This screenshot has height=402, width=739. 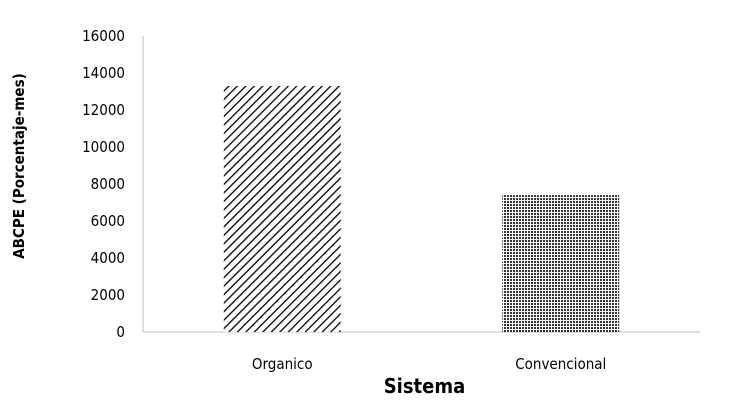 What do you see at coordinates (108, 295) in the screenshot?
I see `y-tick-label: 2000` at bounding box center [108, 295].